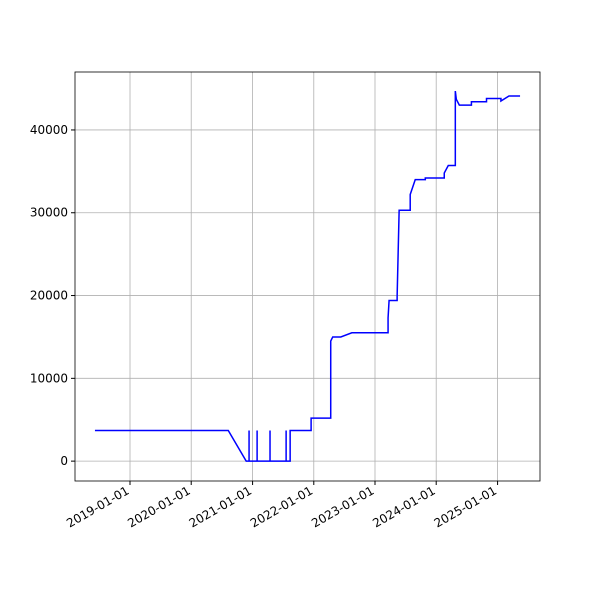 The width and height of the screenshot is (600, 604). What do you see at coordinates (49, 378) in the screenshot?
I see `y-tick-label: 10000` at bounding box center [49, 378].